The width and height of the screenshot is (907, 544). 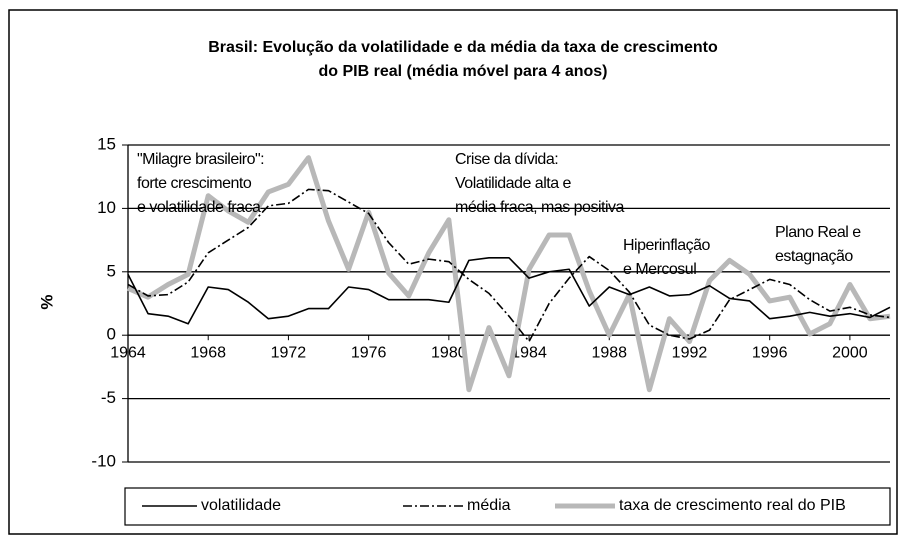 I want to click on legend, so click(x=507, y=506).